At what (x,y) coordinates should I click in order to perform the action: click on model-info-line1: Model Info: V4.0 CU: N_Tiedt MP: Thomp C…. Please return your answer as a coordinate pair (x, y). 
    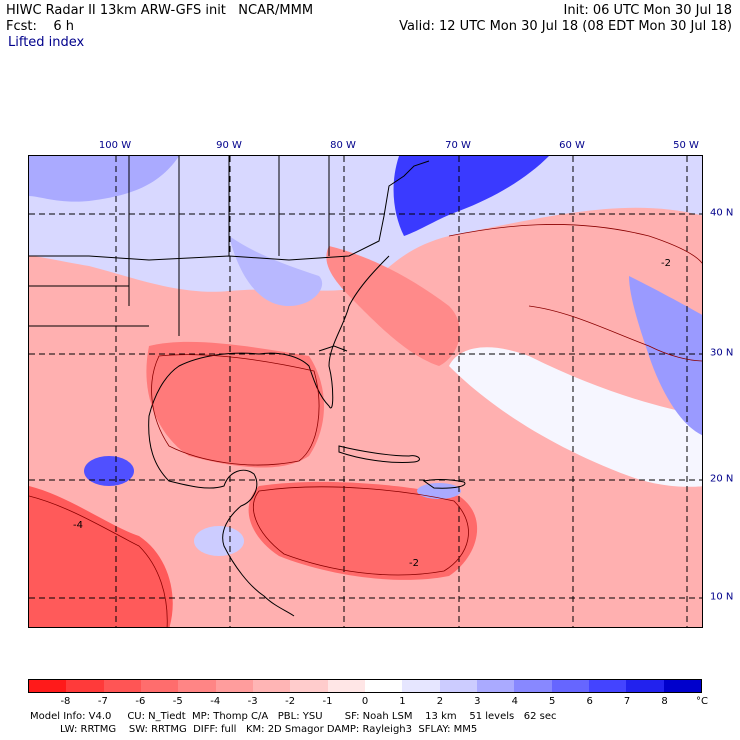
    Looking at the image, I should click on (293, 716).